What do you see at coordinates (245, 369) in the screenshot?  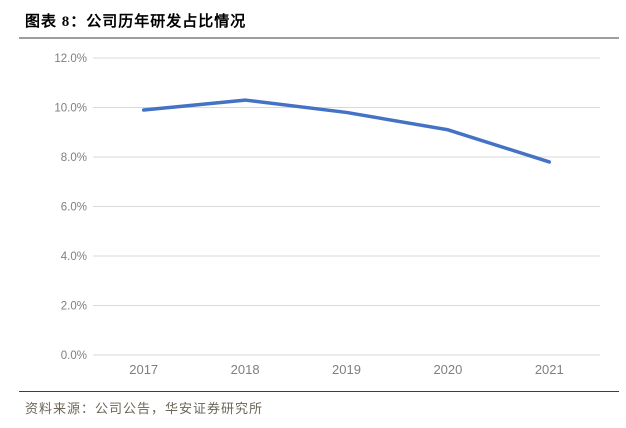 I see `x-axis-tick-label: 2018` at bounding box center [245, 369].